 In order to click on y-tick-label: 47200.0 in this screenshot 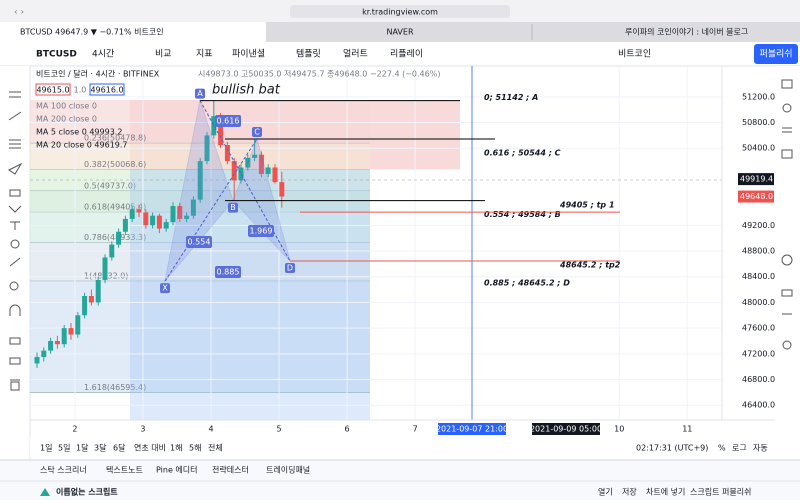, I will do `click(758, 353)`.